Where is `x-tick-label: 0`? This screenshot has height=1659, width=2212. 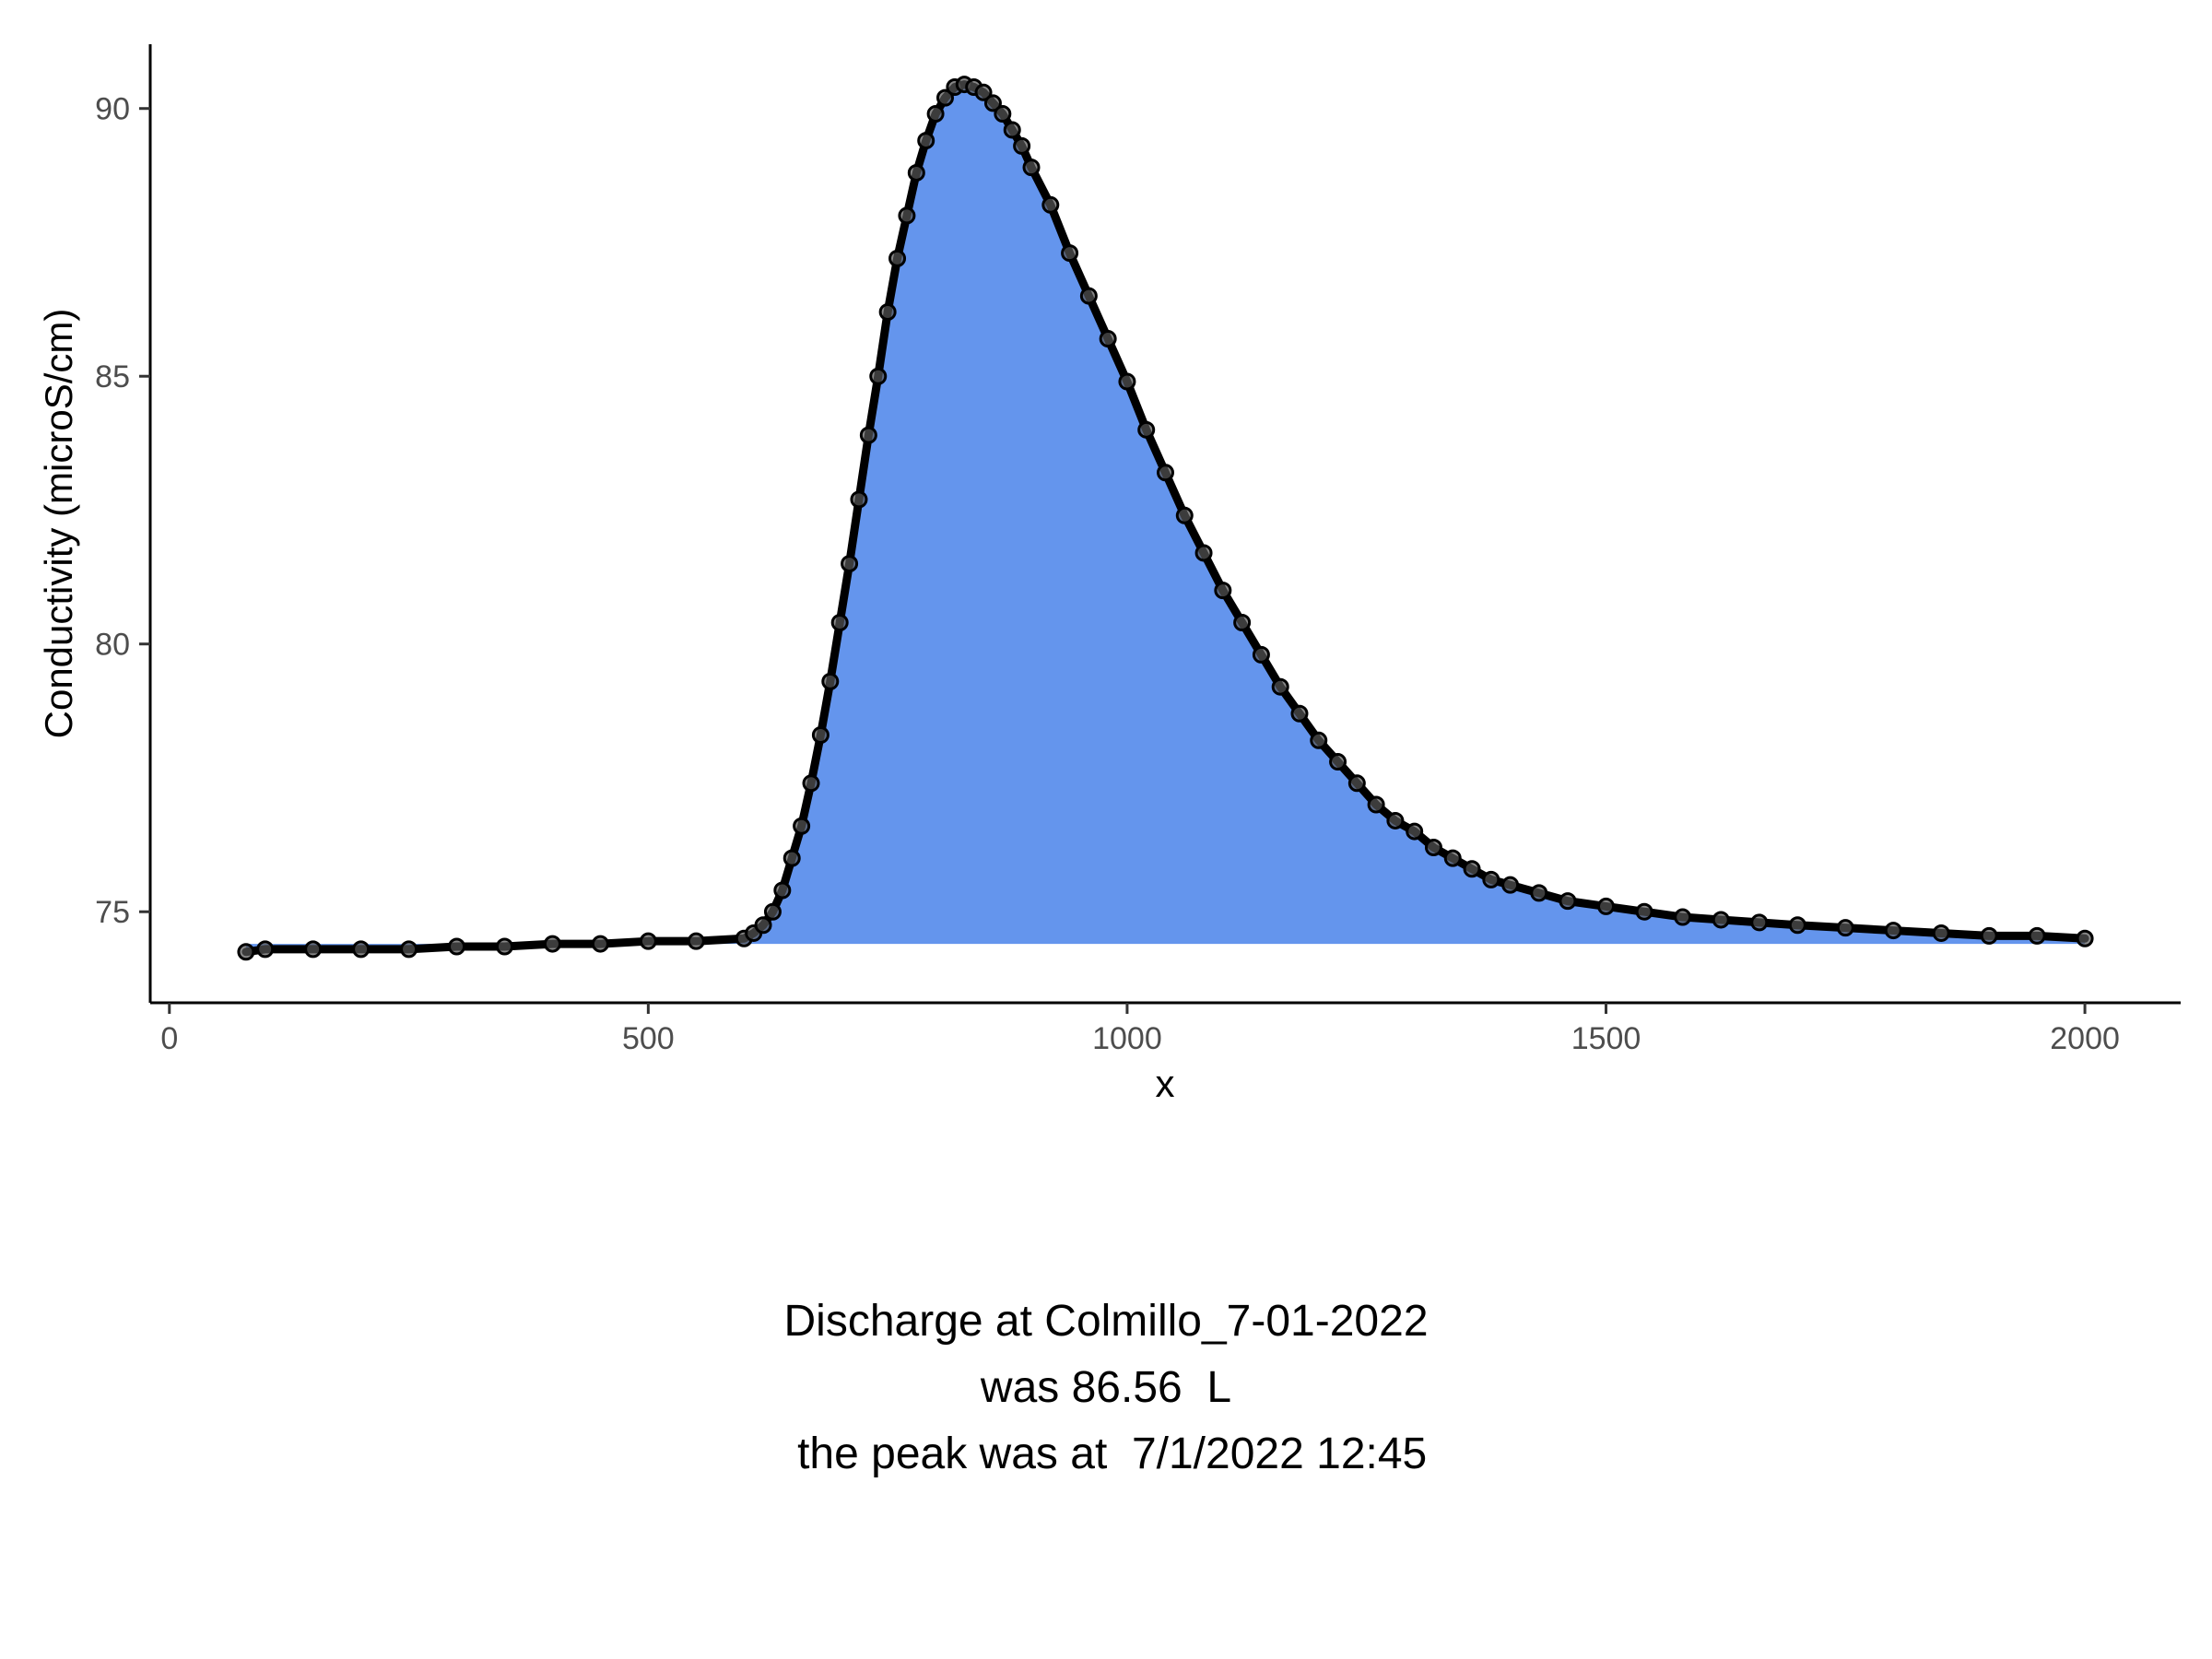 x-tick-label: 0 is located at coordinates (169, 1038).